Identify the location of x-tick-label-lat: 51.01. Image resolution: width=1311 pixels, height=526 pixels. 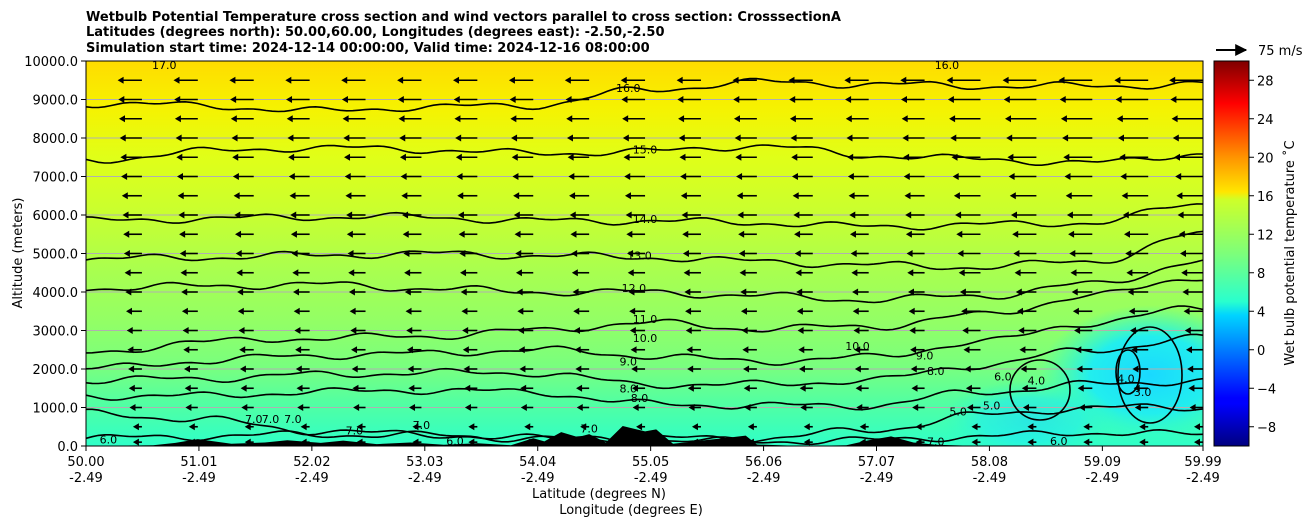
(198, 462).